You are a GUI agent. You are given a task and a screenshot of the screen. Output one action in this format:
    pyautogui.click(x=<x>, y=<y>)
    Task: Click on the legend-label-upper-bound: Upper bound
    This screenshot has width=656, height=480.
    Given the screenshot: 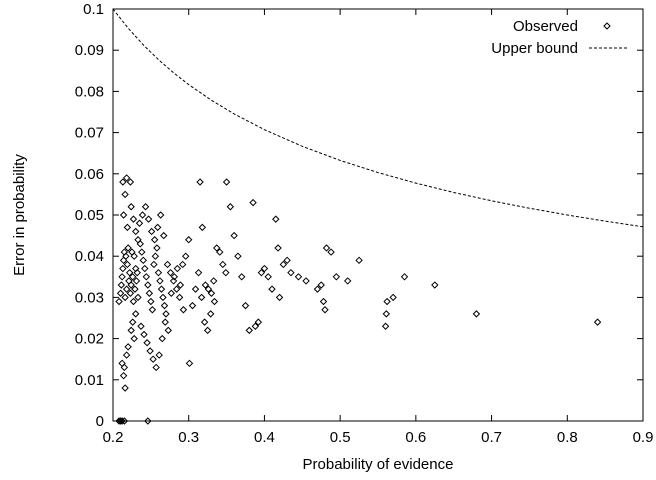 What is the action you would take?
    pyautogui.click(x=534, y=48)
    